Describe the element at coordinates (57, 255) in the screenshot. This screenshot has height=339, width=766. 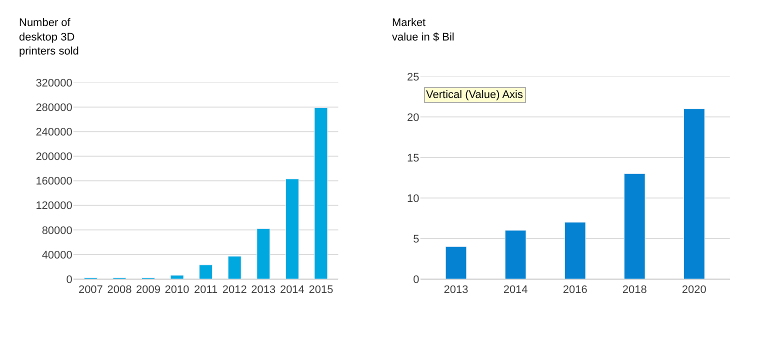
I see `y-tick-label: 40000` at that location.